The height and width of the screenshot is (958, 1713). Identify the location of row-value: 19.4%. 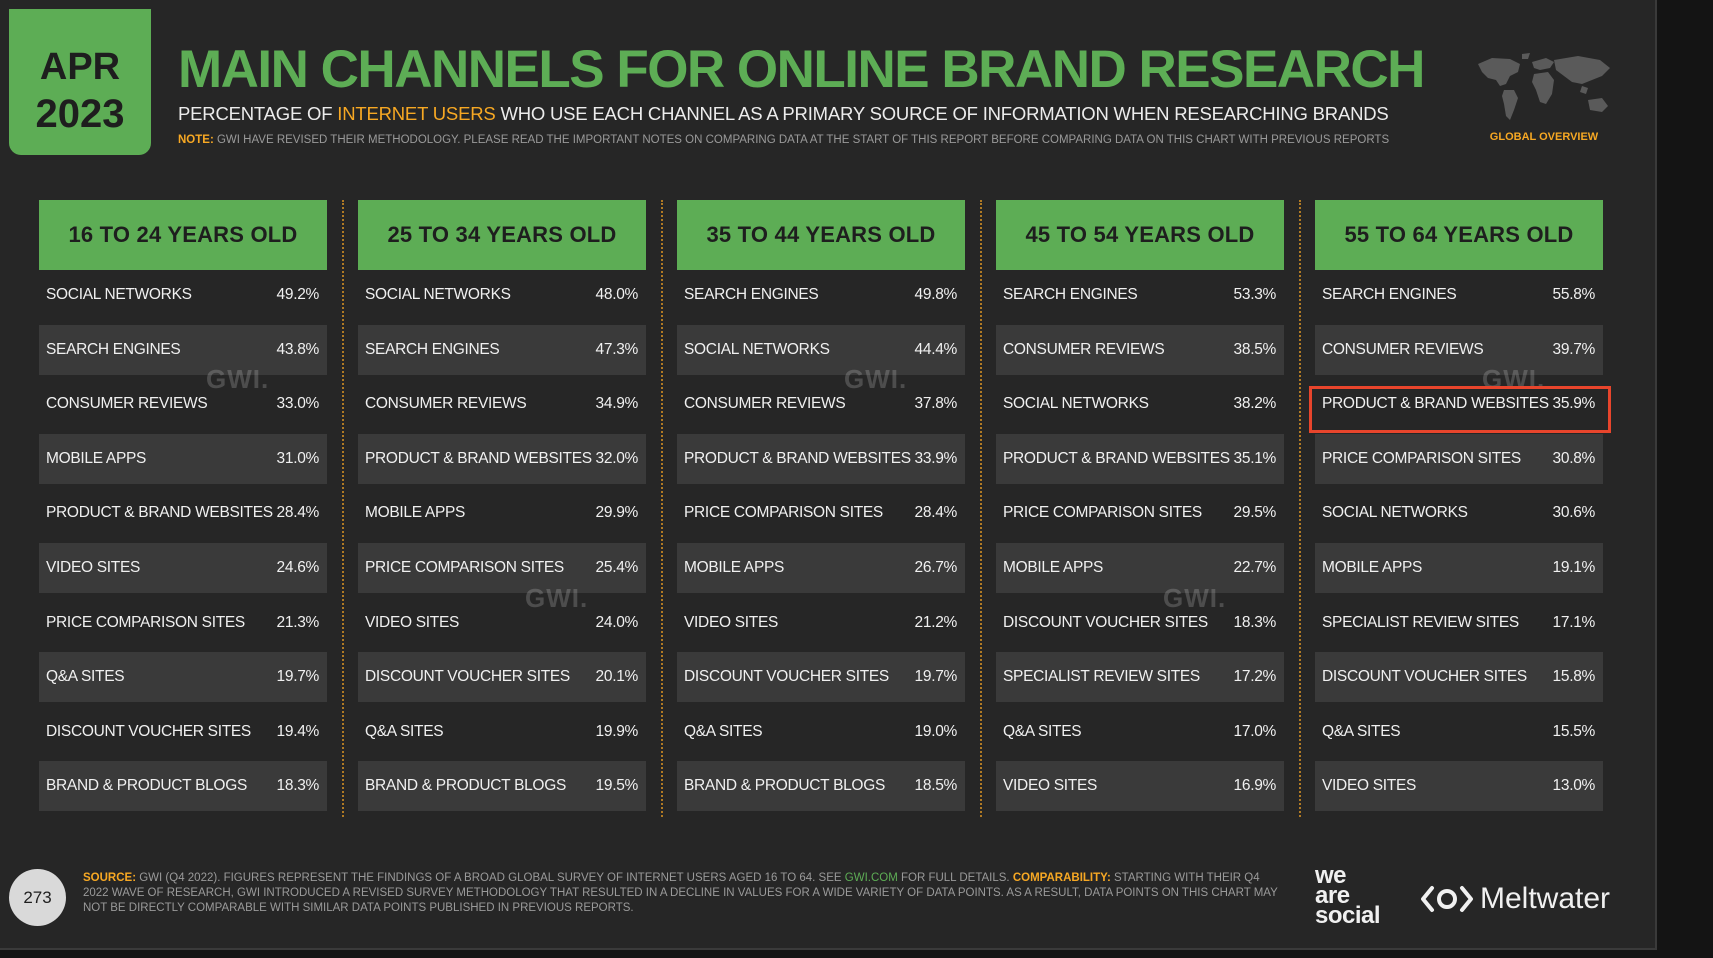
(298, 731).